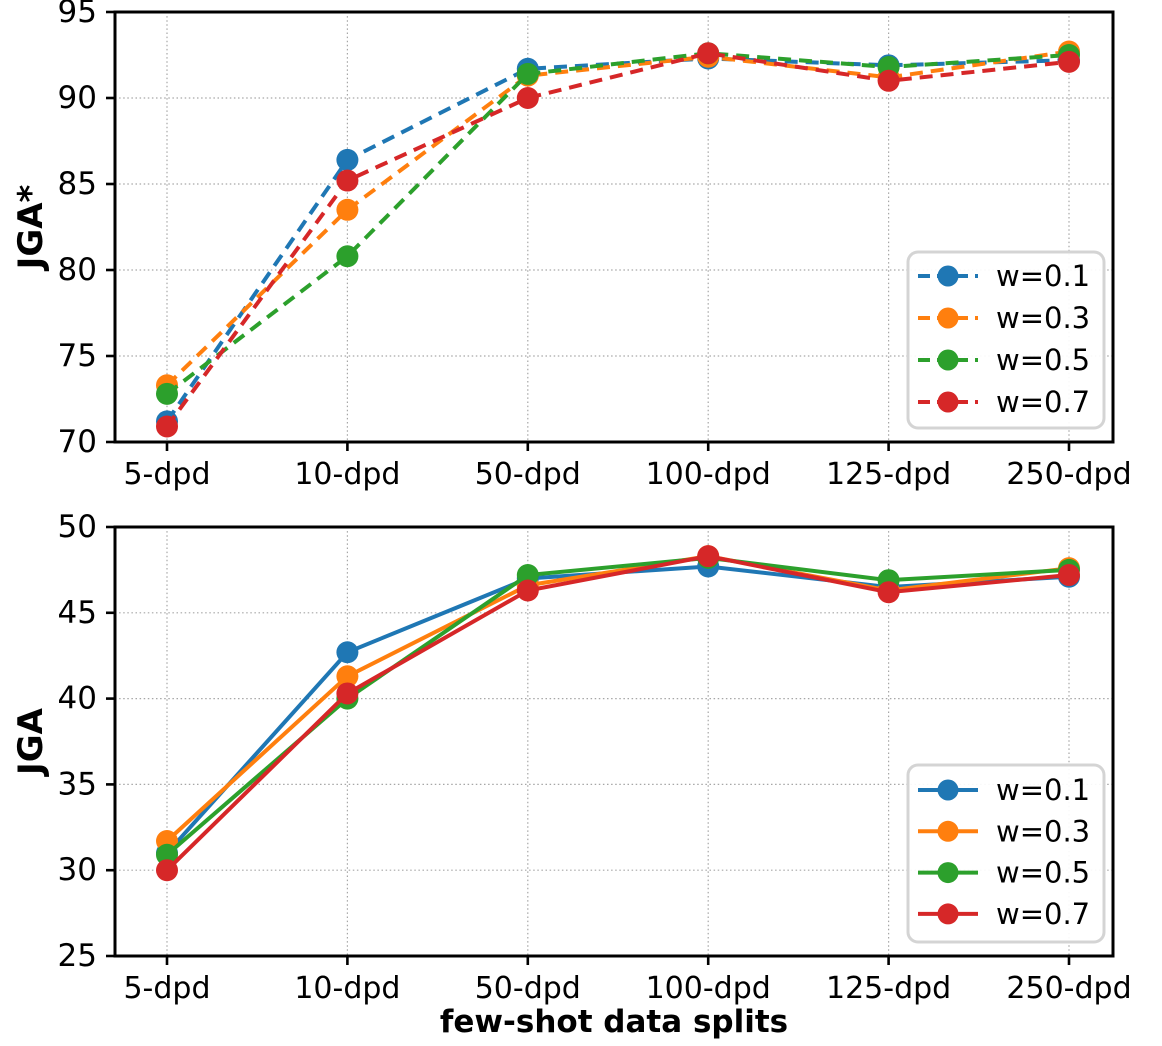 Image resolution: width=1162 pixels, height=1046 pixels. Describe the element at coordinates (77, 956) in the screenshot. I see `y-tick-label: 25` at that location.